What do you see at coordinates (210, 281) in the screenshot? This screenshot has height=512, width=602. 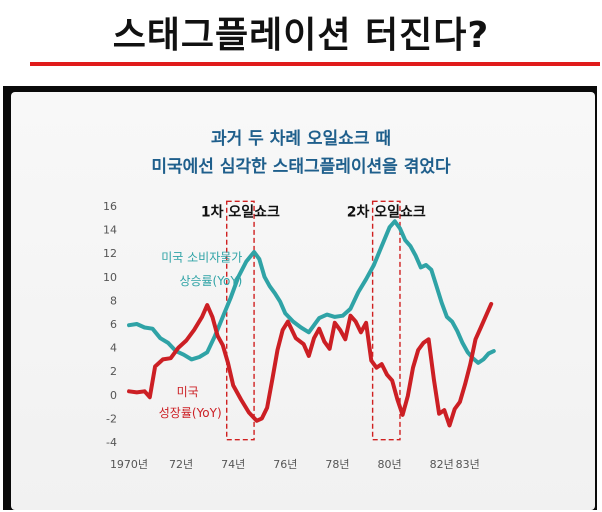 I see `cpi-series-label-line2: 상승률(YoY)` at bounding box center [210, 281].